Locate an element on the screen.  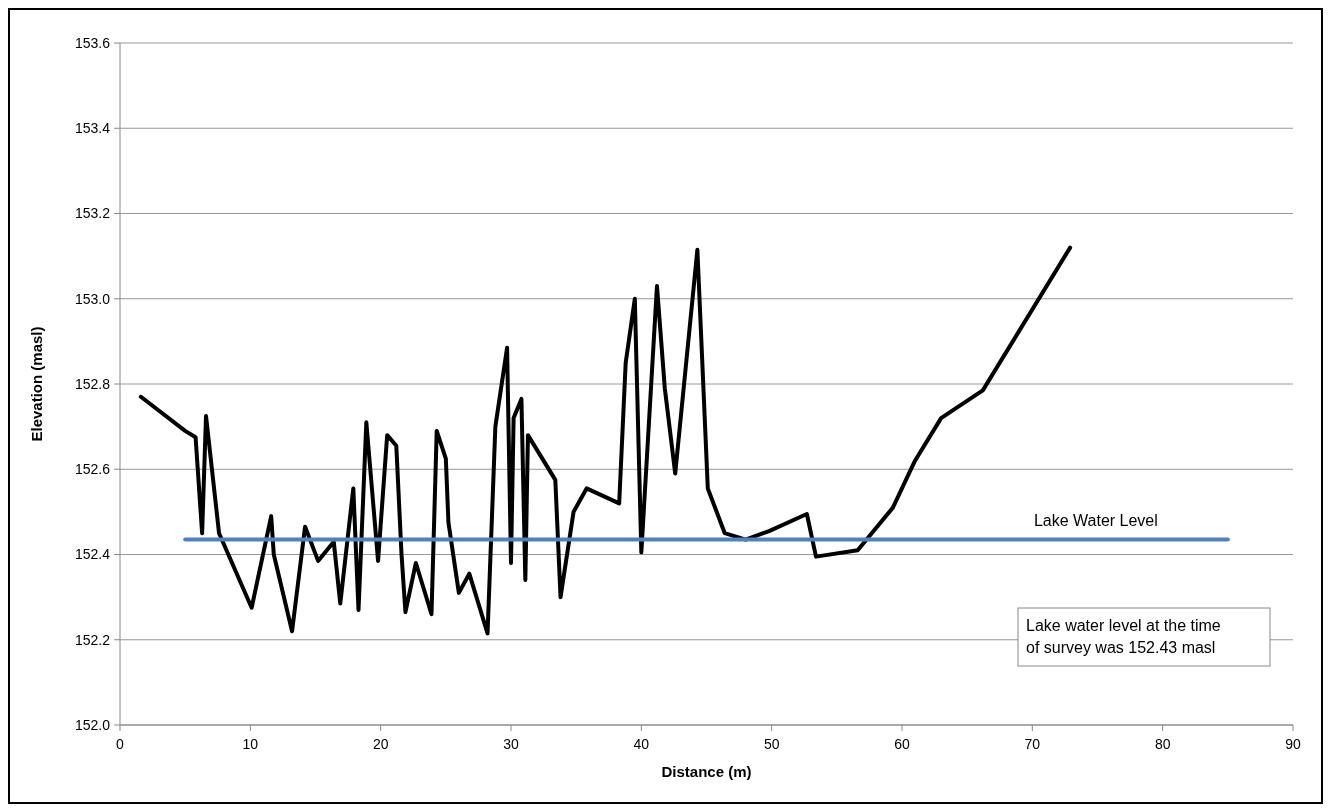
text-box: Lake water level at the time of survey was 152.43 masl is located at coordinates (1144, 637).